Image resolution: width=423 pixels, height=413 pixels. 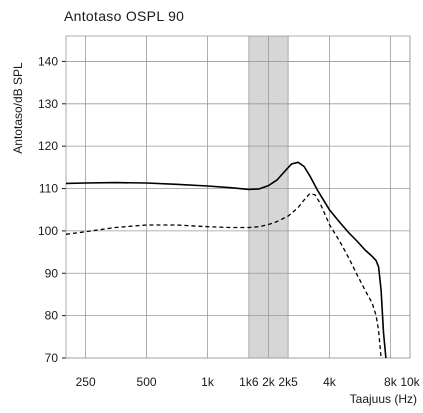 What do you see at coordinates (147, 382) in the screenshot?
I see `x-tick-label: 500` at bounding box center [147, 382].